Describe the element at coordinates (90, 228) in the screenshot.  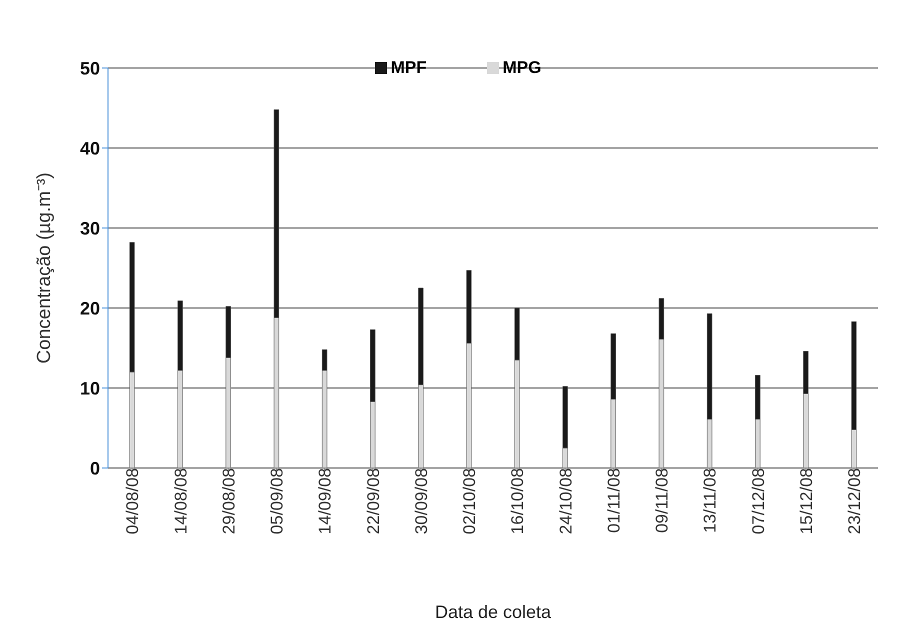
I see `y-tick-label: 30` at that location.